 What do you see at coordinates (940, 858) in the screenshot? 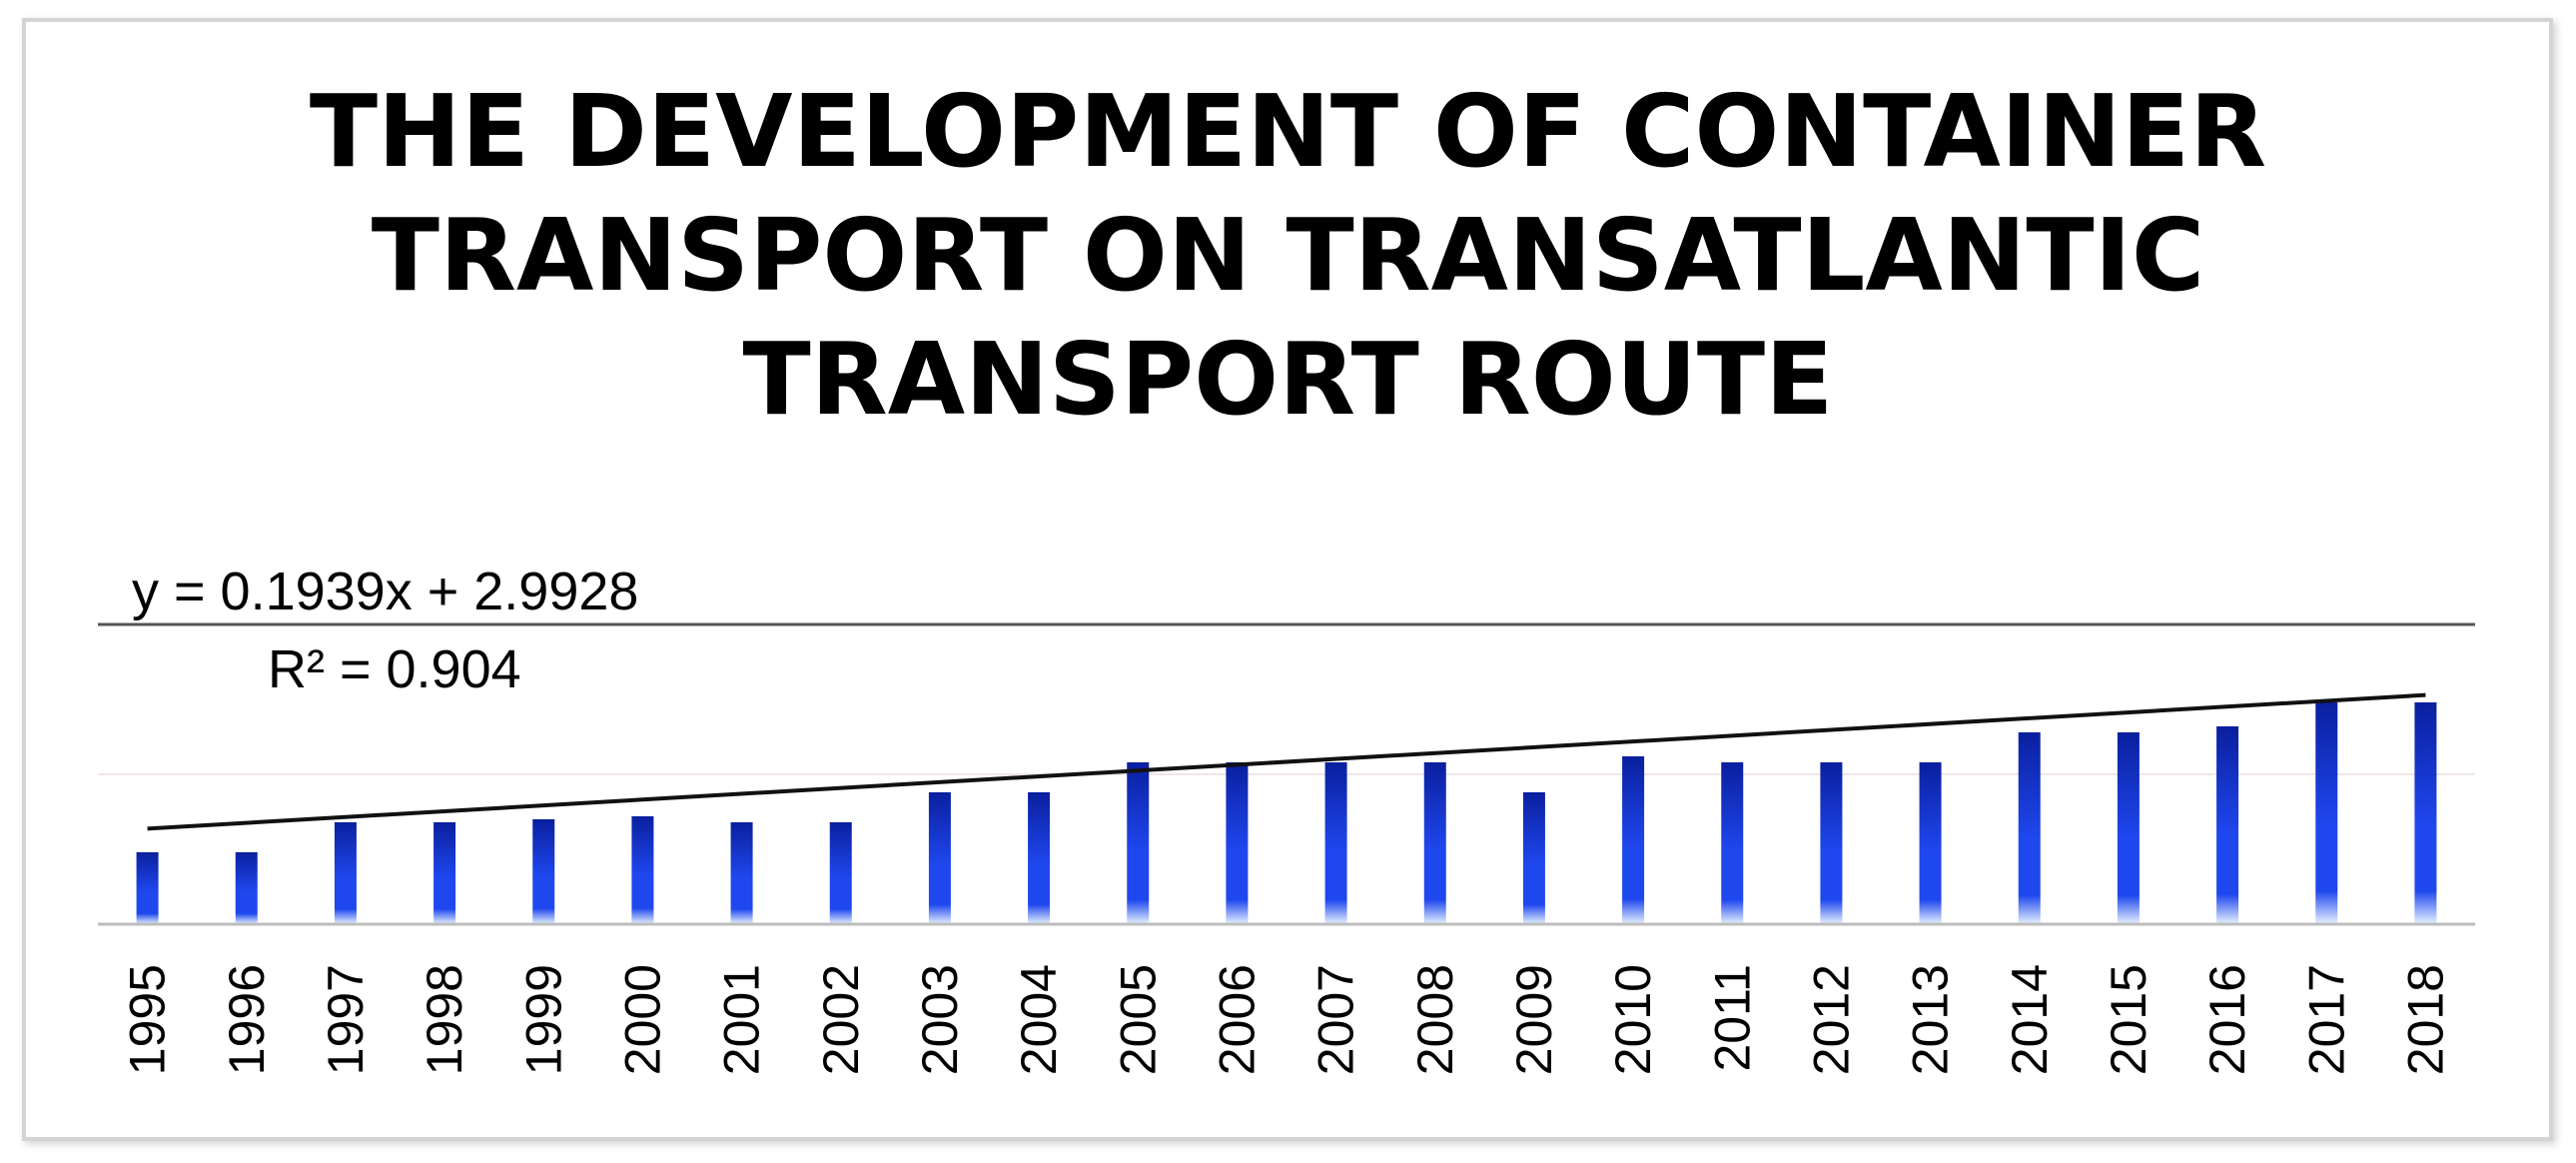
I see `bar-2003` at bounding box center [940, 858].